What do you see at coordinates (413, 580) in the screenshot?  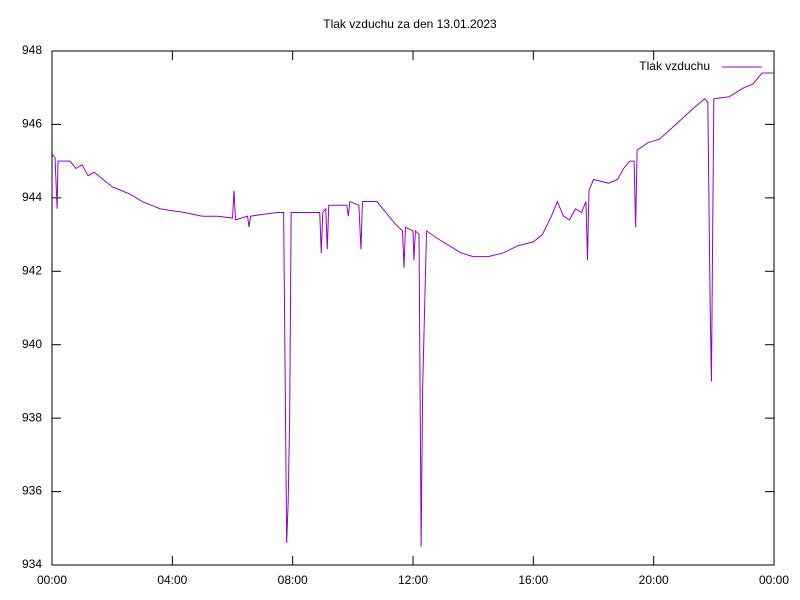 I see `x-tick-label: 12:00` at bounding box center [413, 580].